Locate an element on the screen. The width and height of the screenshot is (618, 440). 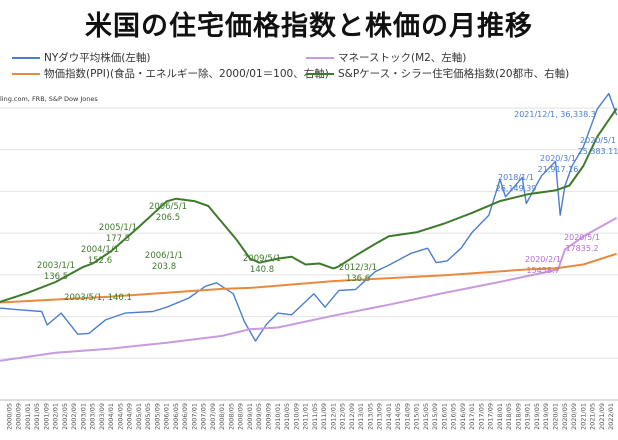
x-tick-label: 2018/05 is located at coordinates (509, 416).